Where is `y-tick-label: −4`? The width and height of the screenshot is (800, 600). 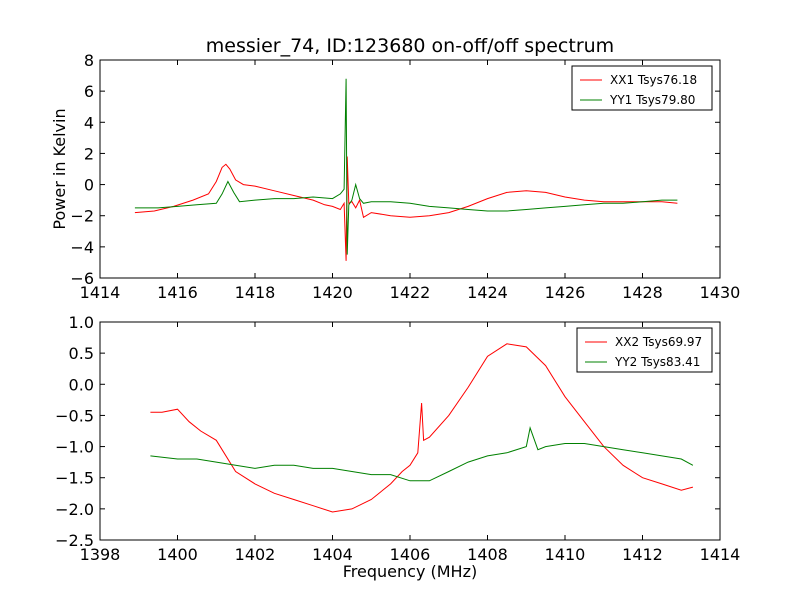
y-tick-label: −4 is located at coordinates (82, 247).